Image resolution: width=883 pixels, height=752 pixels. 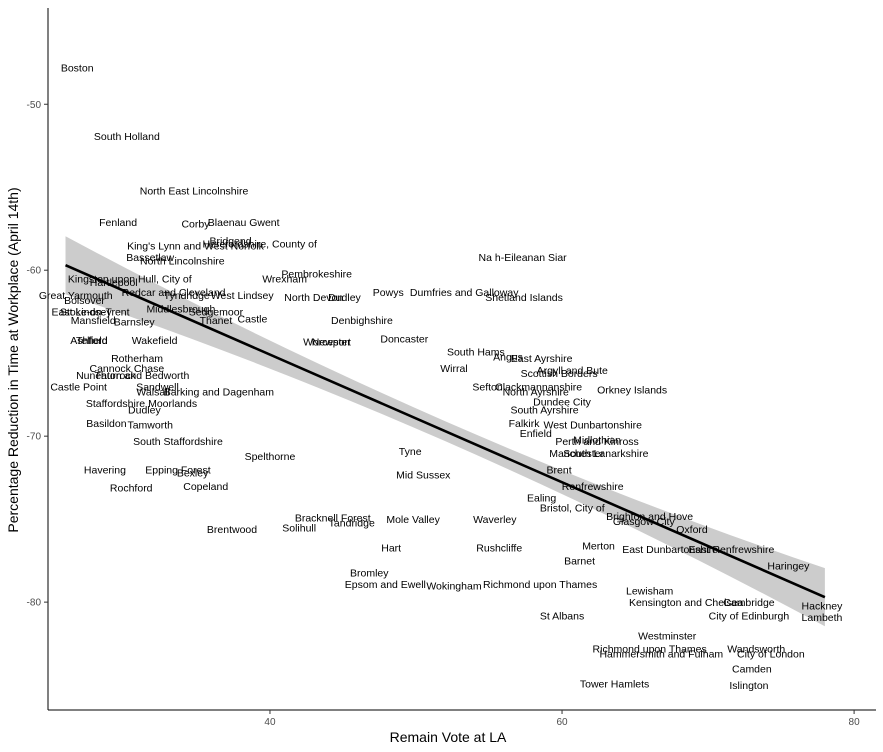 I want to click on point-label: Sandwell, so click(x=157, y=387).